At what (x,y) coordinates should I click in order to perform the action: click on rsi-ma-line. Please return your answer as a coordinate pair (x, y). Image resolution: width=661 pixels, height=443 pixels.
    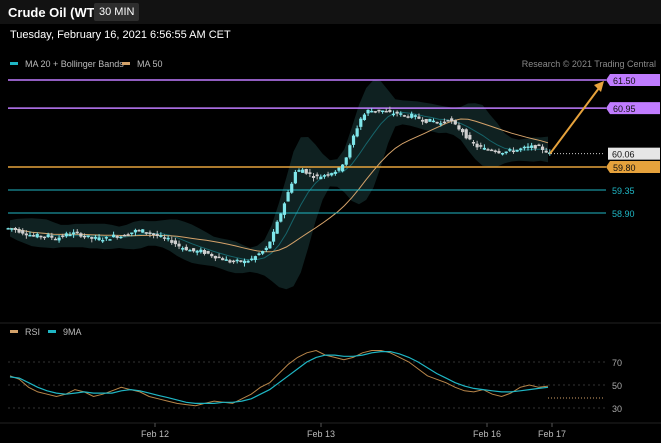
    Looking at the image, I should click on (279, 377).